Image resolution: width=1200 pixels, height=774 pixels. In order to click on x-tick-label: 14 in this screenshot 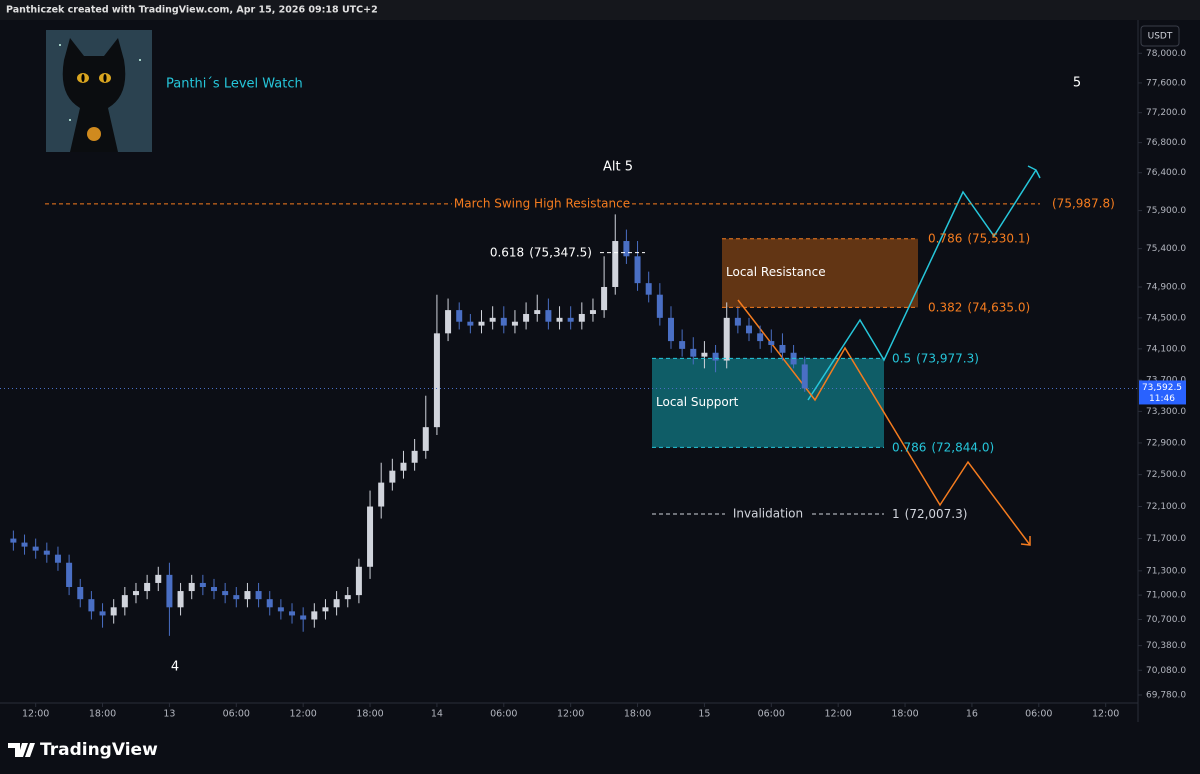, I will do `click(437, 714)`.